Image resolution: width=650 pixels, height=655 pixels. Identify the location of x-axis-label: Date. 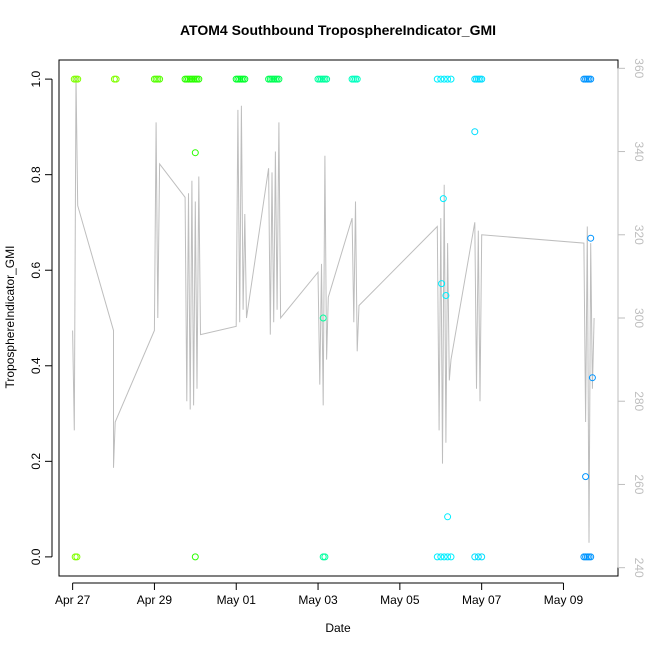
(338, 628).